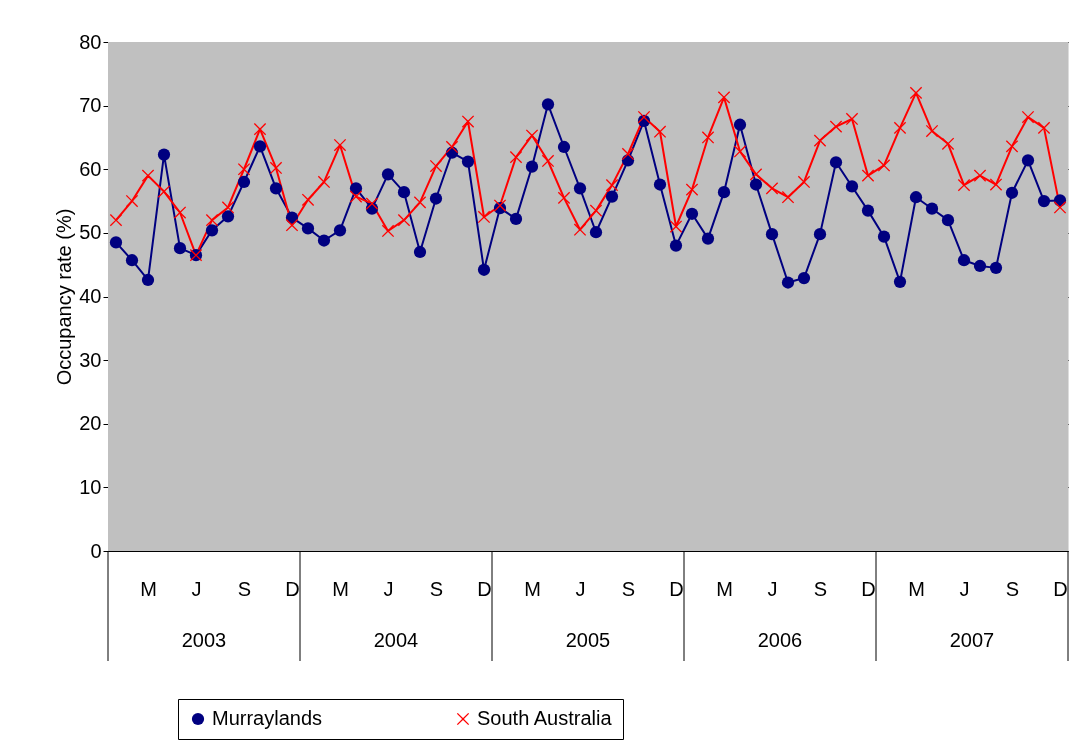 This screenshot has width=1073, height=756. Describe the element at coordinates (90, 486) in the screenshot. I see `y-tick-label: 10` at that location.